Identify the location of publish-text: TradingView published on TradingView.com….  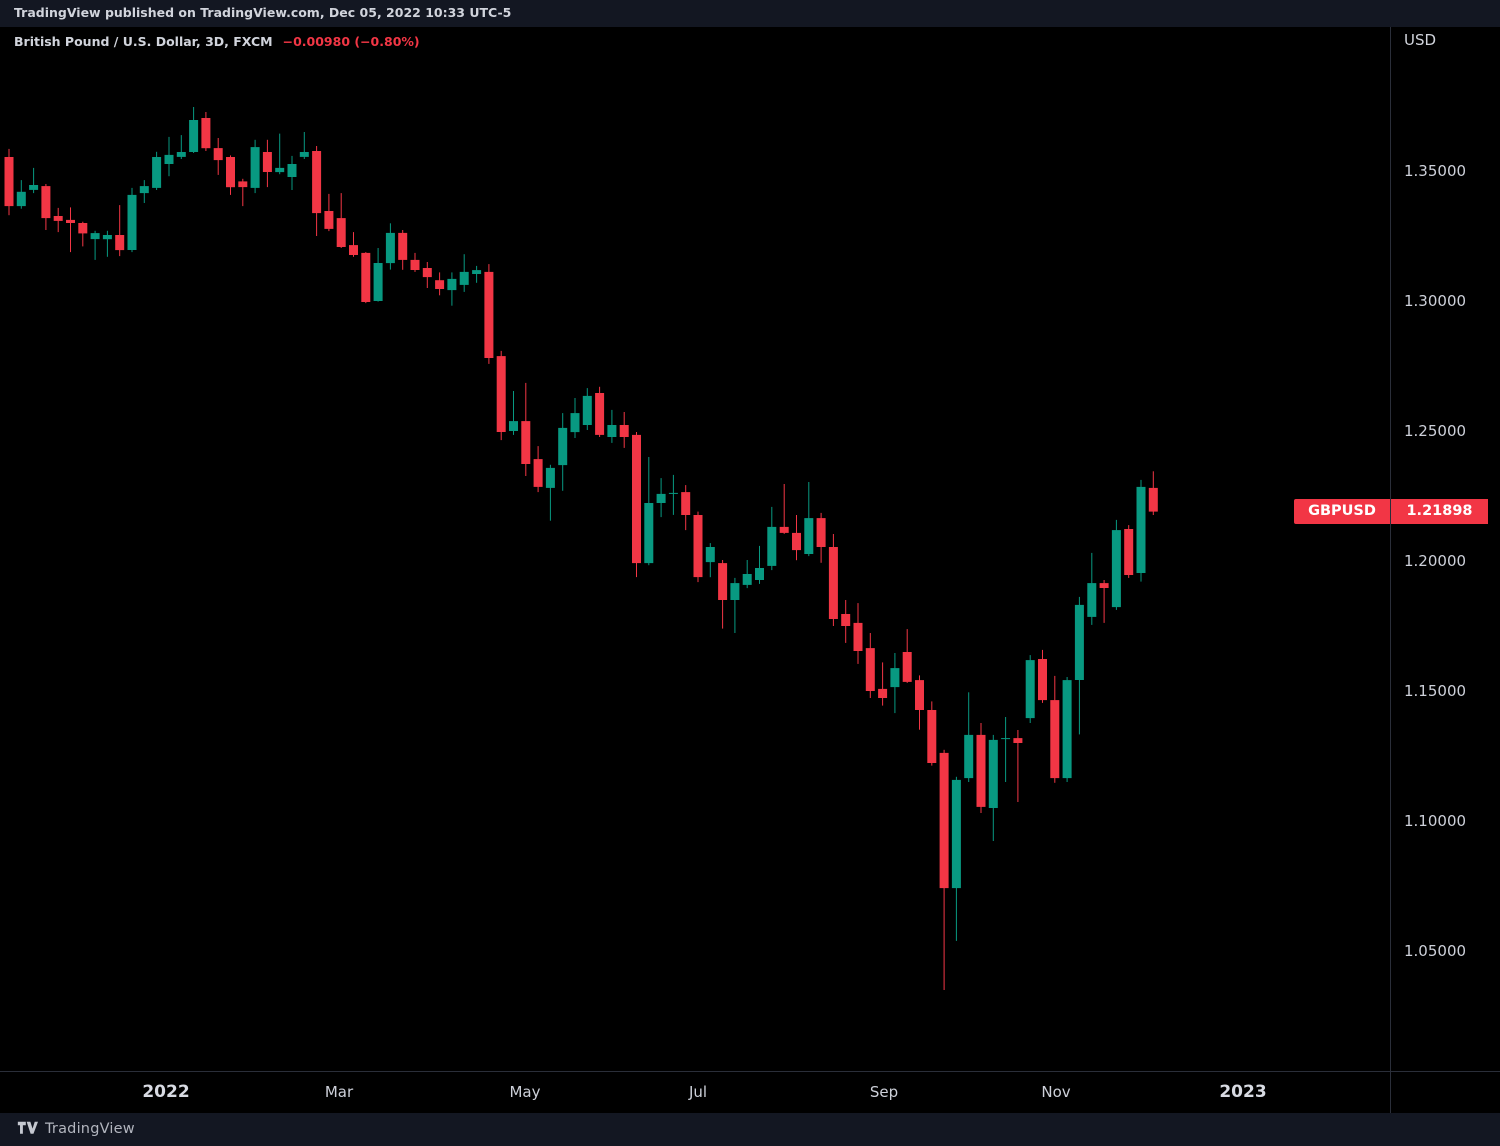
(263, 12).